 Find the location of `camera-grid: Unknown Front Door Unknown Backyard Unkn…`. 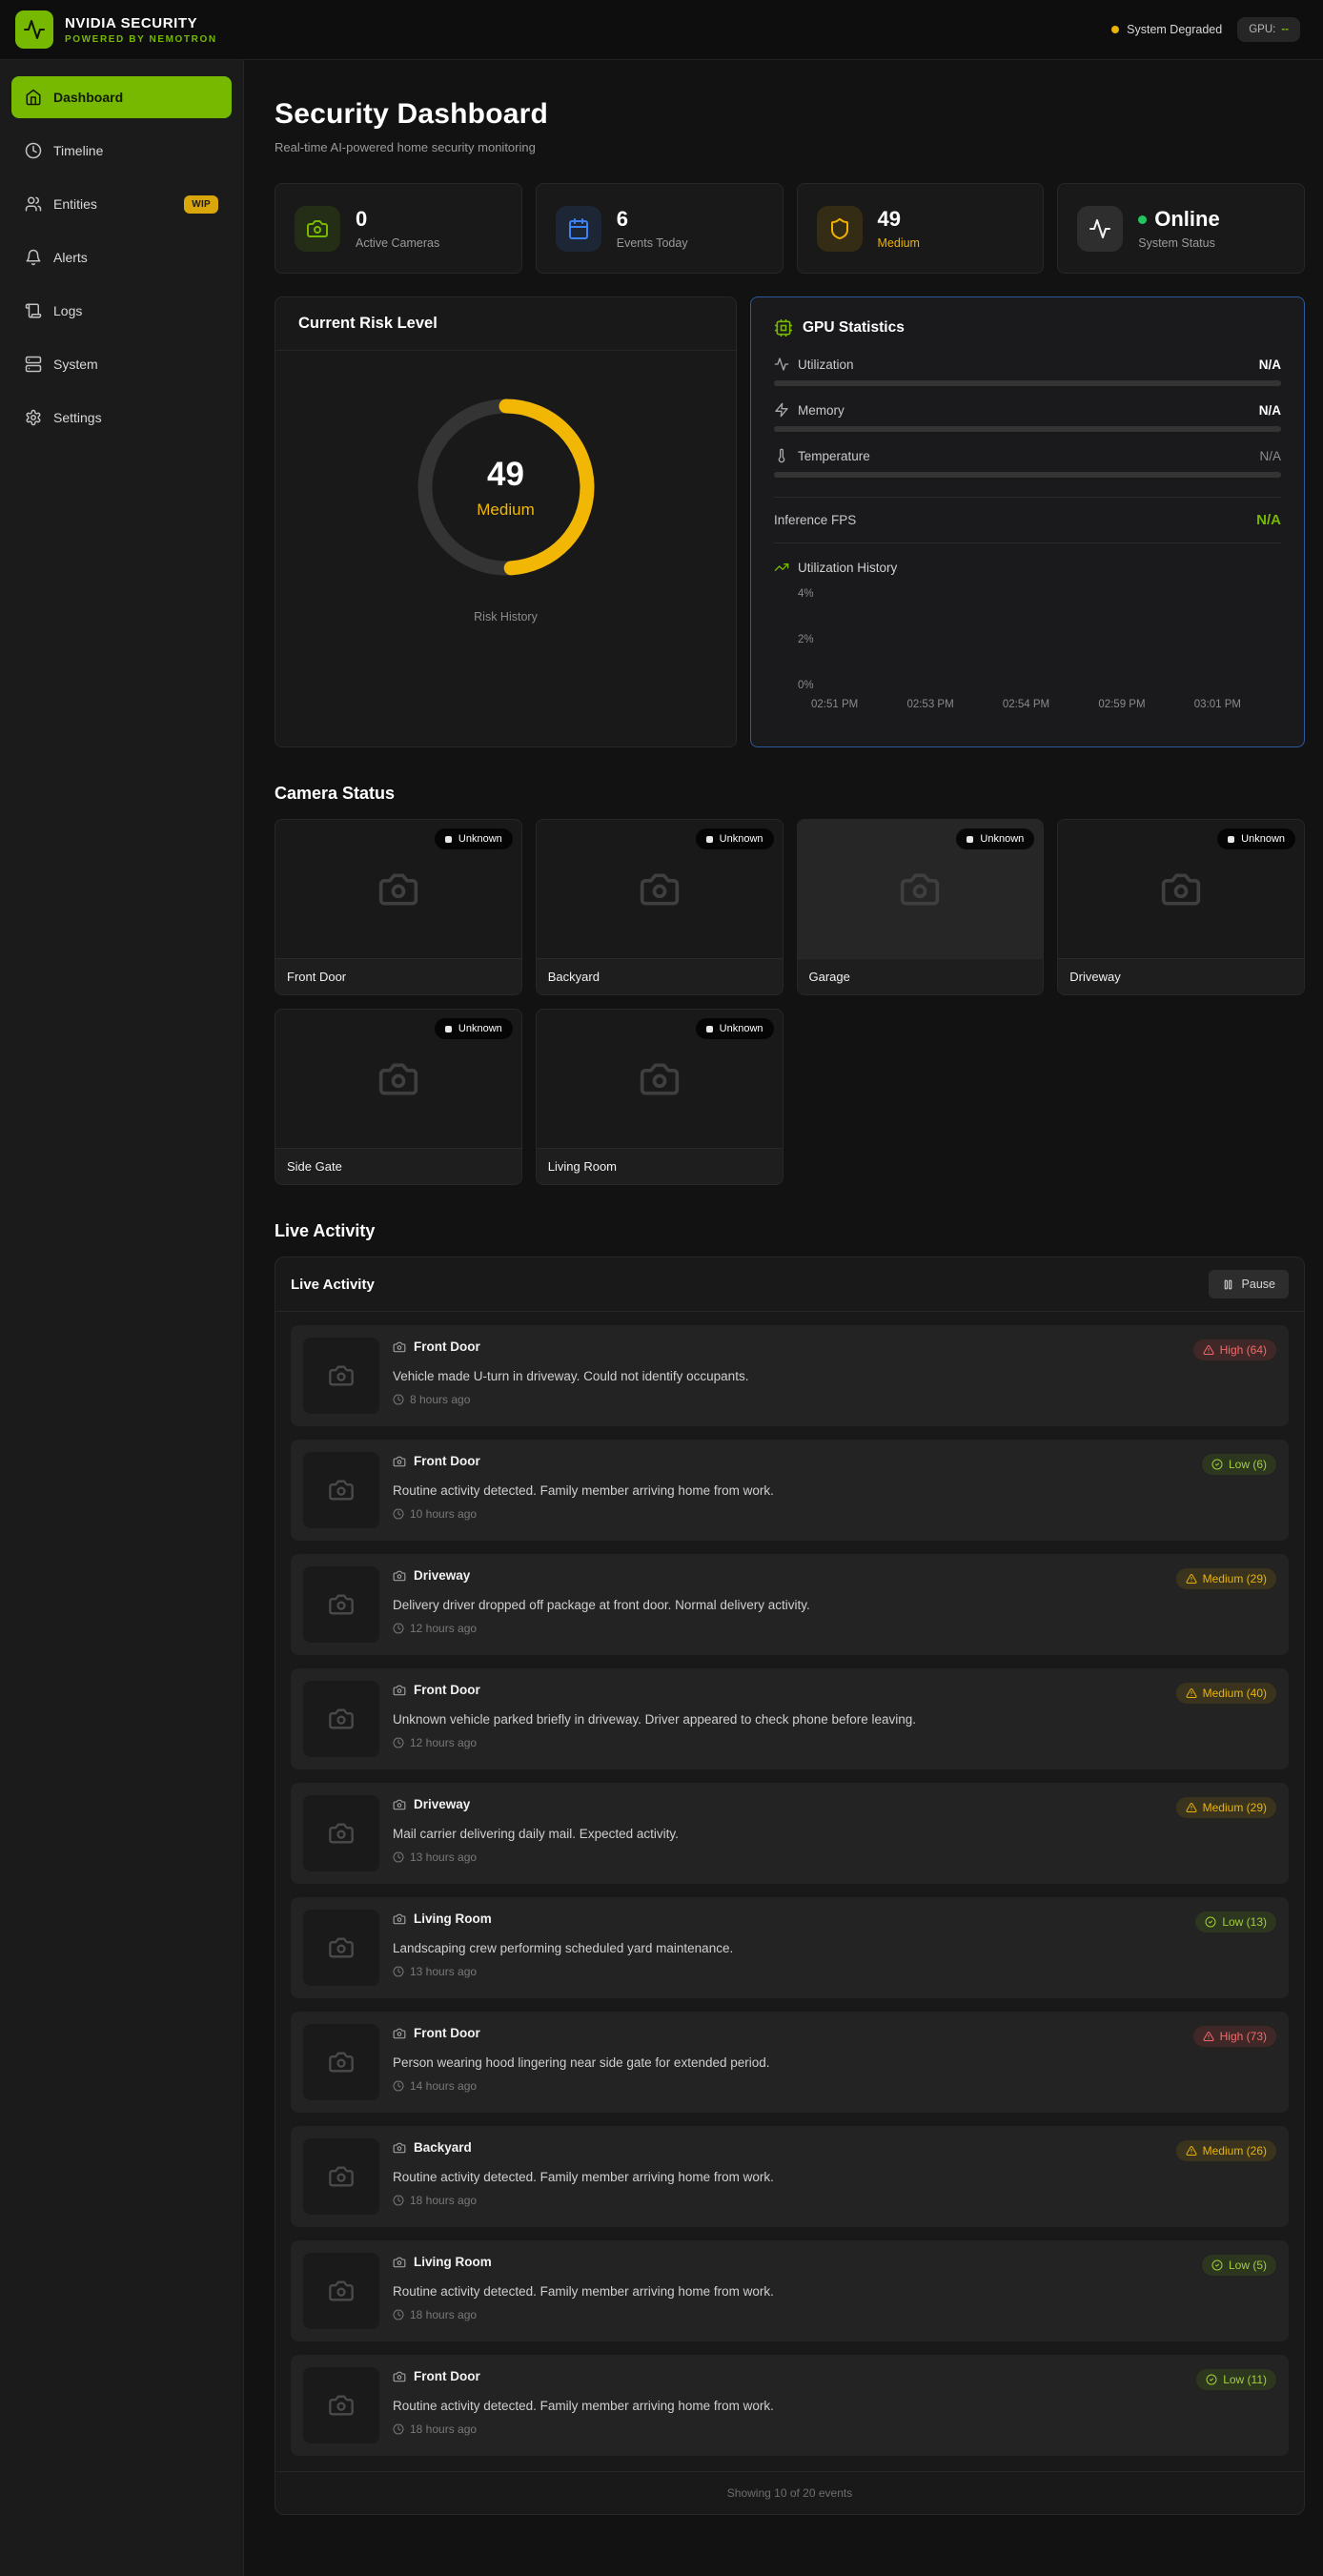

camera-grid: Unknown Front Door Unknown Backyard Unkn… is located at coordinates (790, 1002).